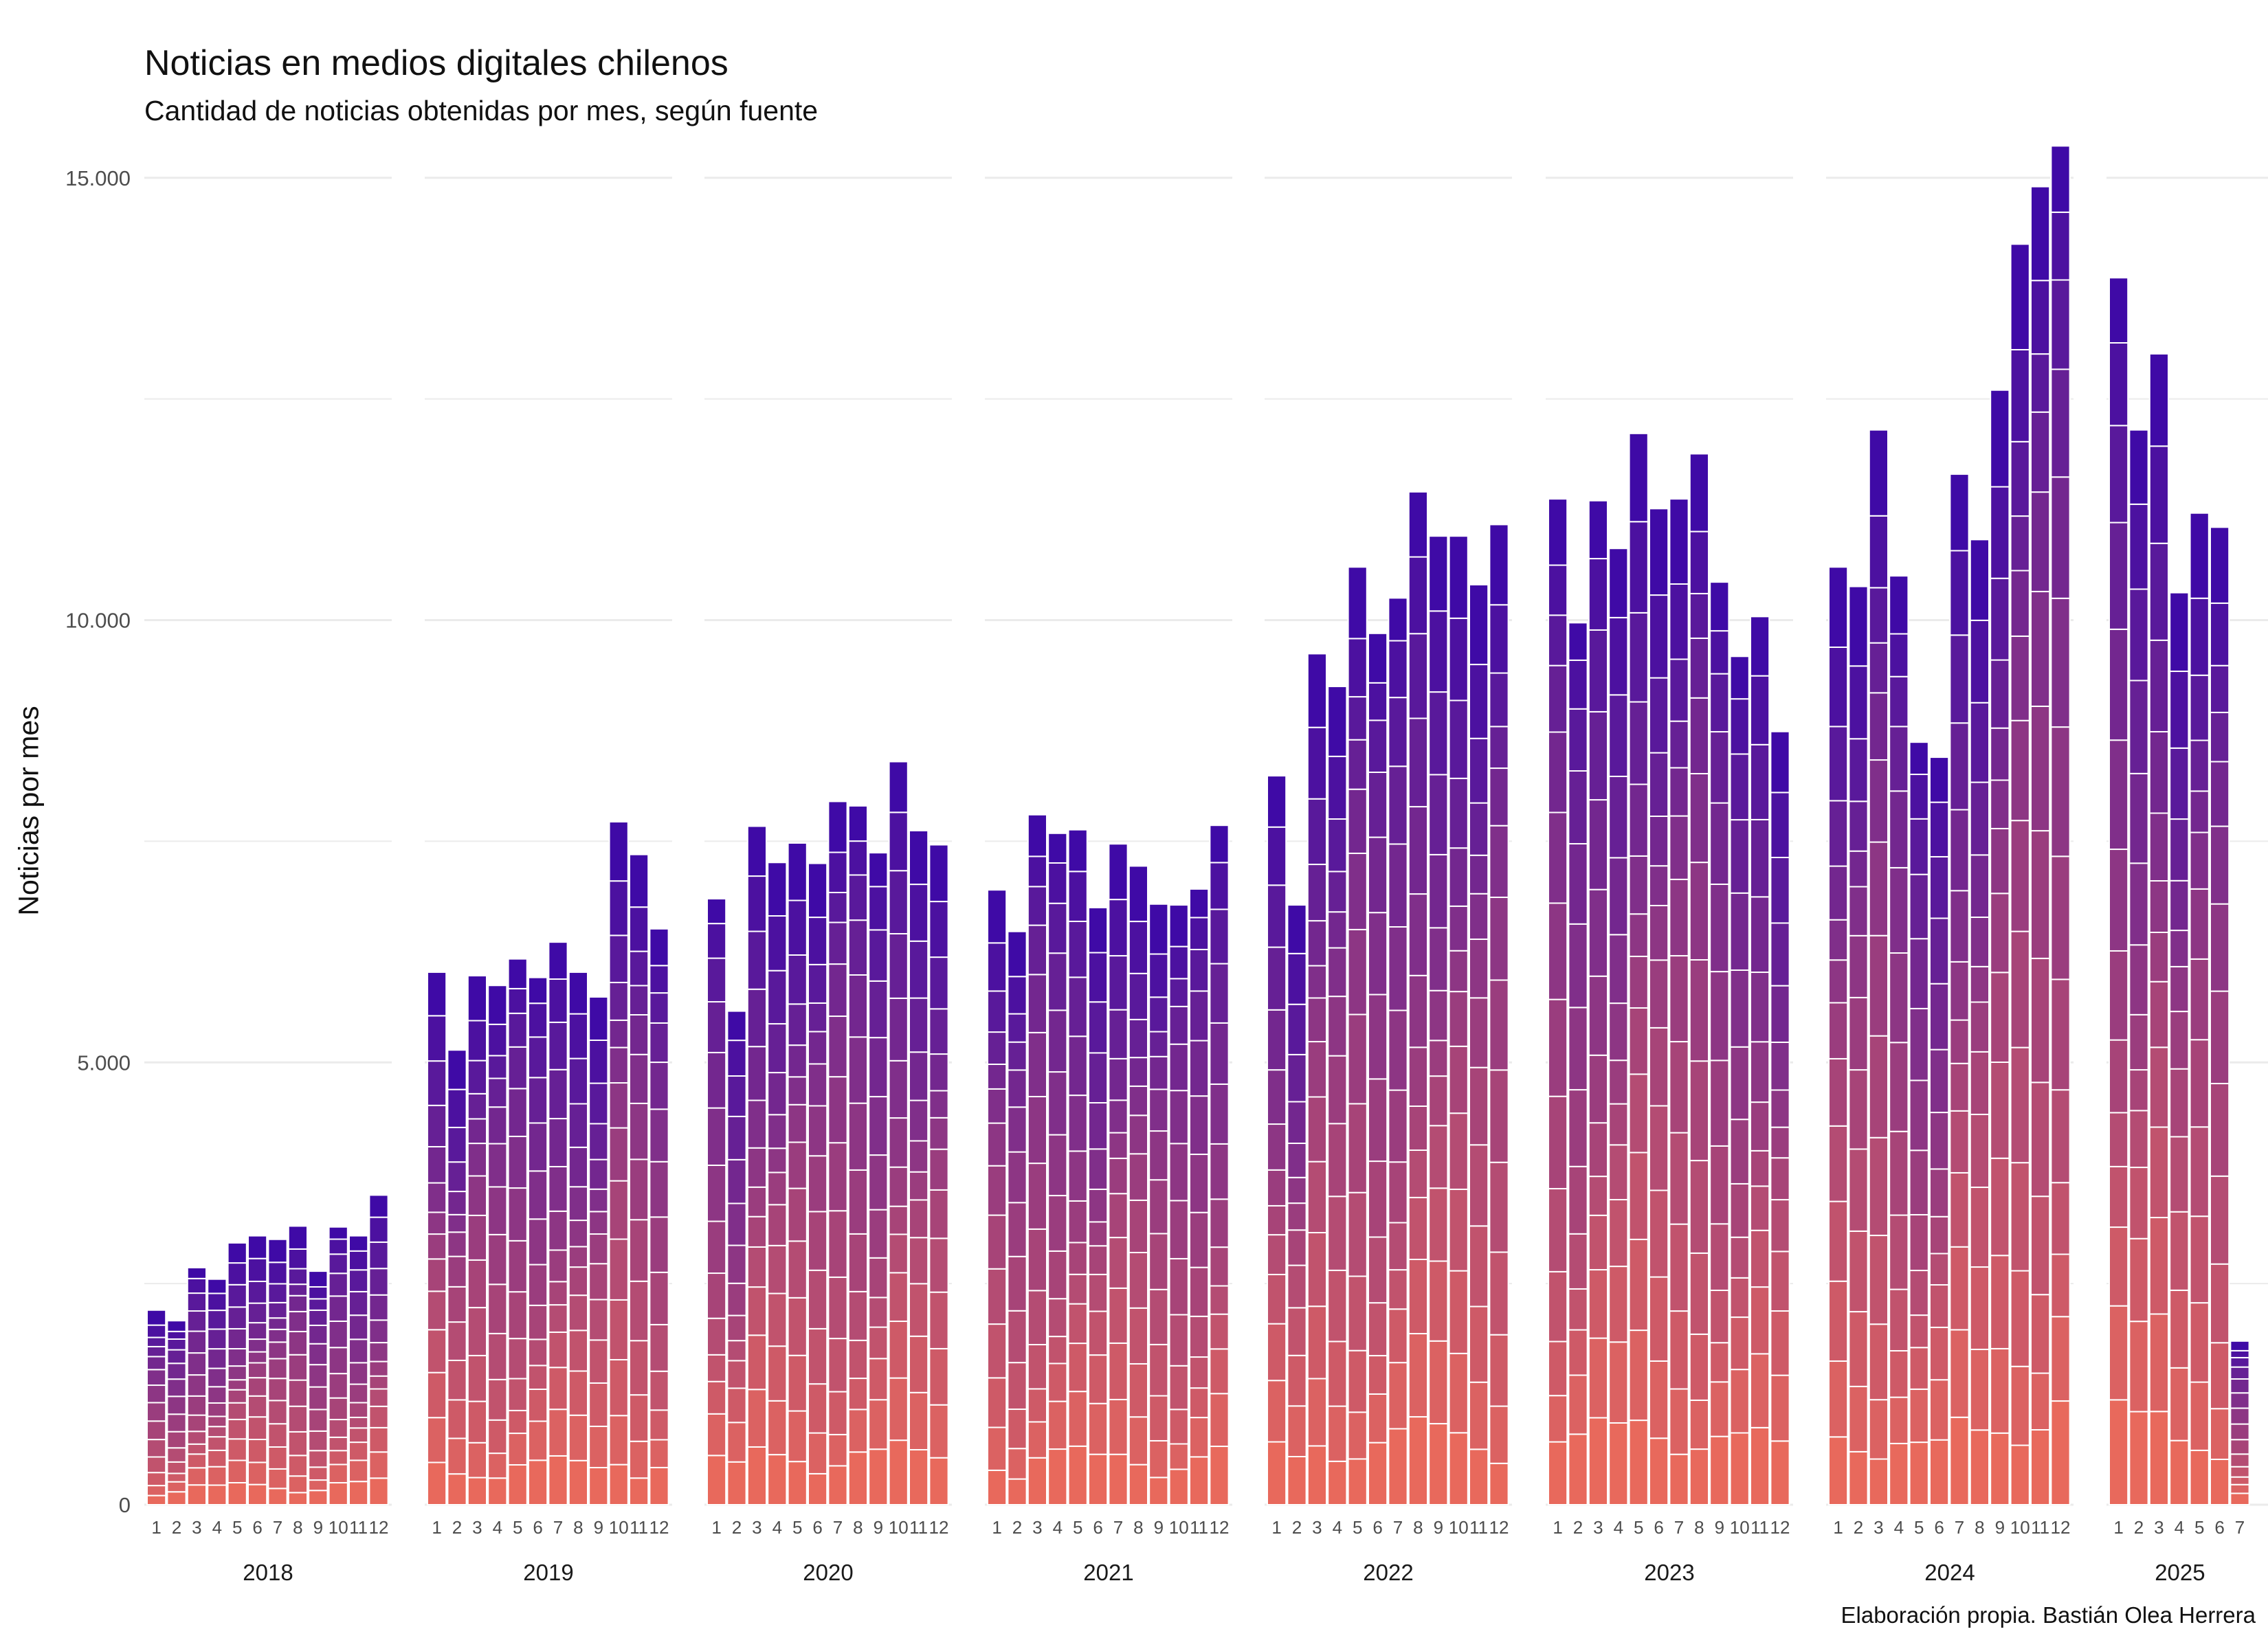 The image size is (2268, 1649). What do you see at coordinates (1220, 1528) in the screenshot?
I see `x-tick-label: 12` at bounding box center [1220, 1528].